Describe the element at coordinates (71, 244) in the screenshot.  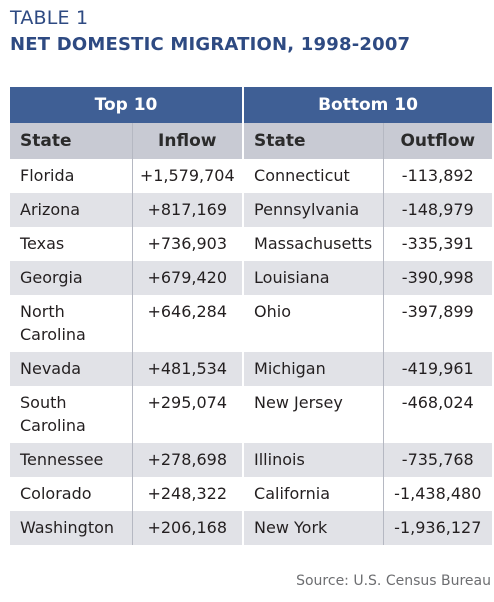
I see `top-state-cell: Texas` at that location.